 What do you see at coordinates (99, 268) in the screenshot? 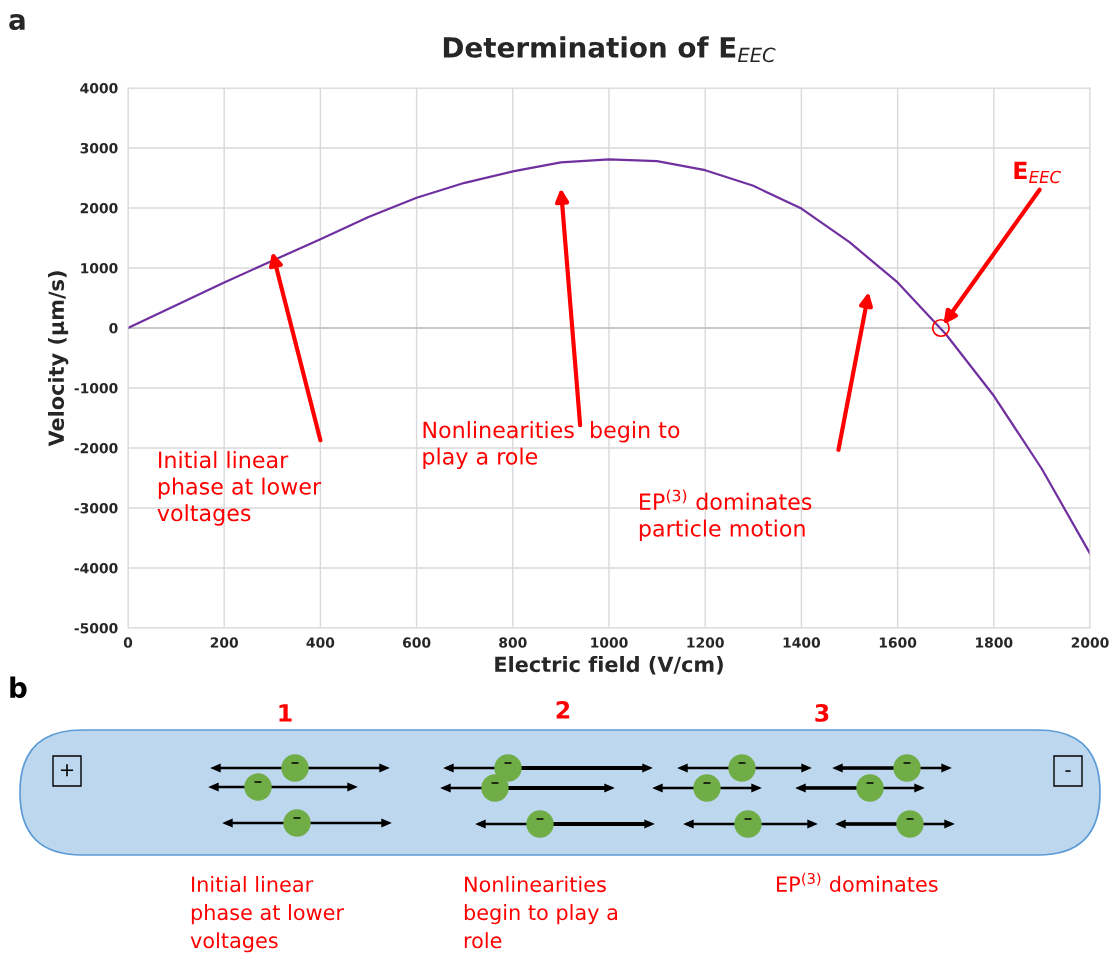
I see `y-tick-label: 1000` at bounding box center [99, 268].